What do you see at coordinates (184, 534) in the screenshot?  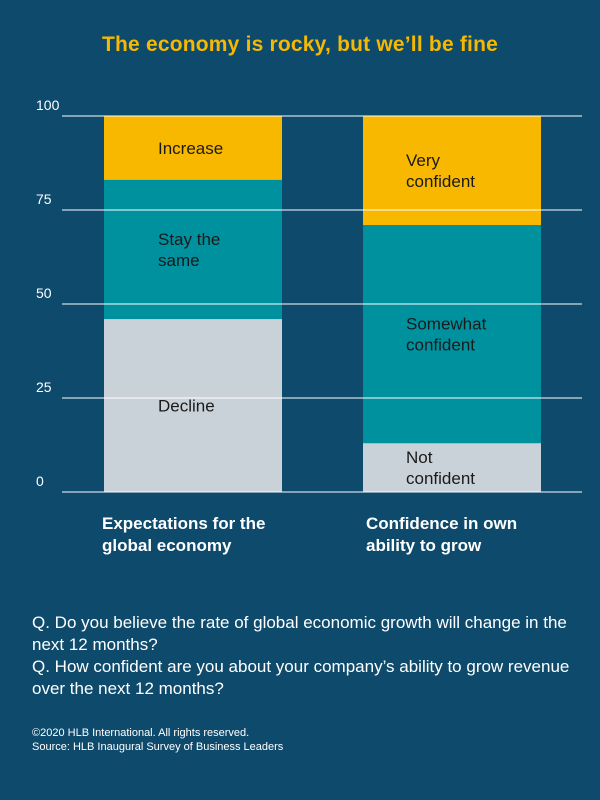 I see `category-label-expectations: Expectations for the global economy` at bounding box center [184, 534].